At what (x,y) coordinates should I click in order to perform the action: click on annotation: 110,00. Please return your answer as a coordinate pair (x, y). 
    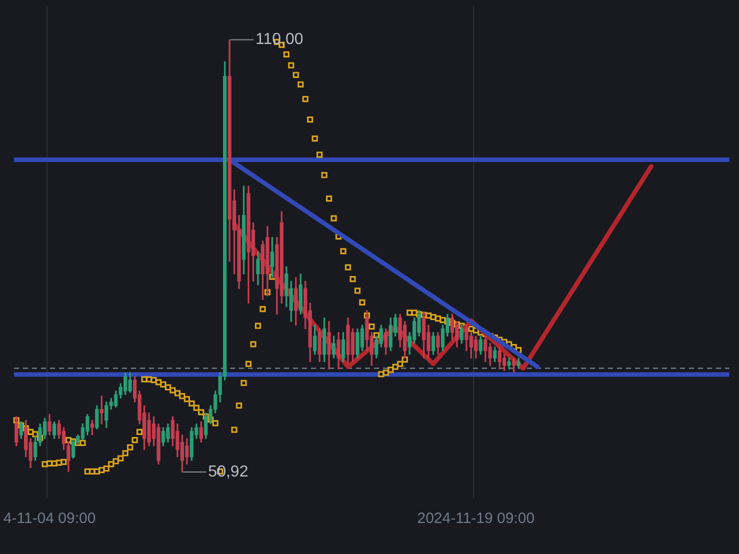
    Looking at the image, I should click on (280, 39).